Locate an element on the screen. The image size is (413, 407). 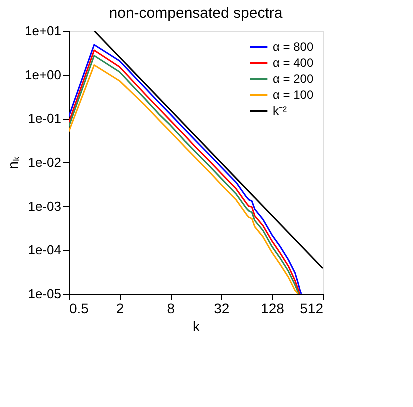
x-tick-label: 512 is located at coordinates (312, 308).